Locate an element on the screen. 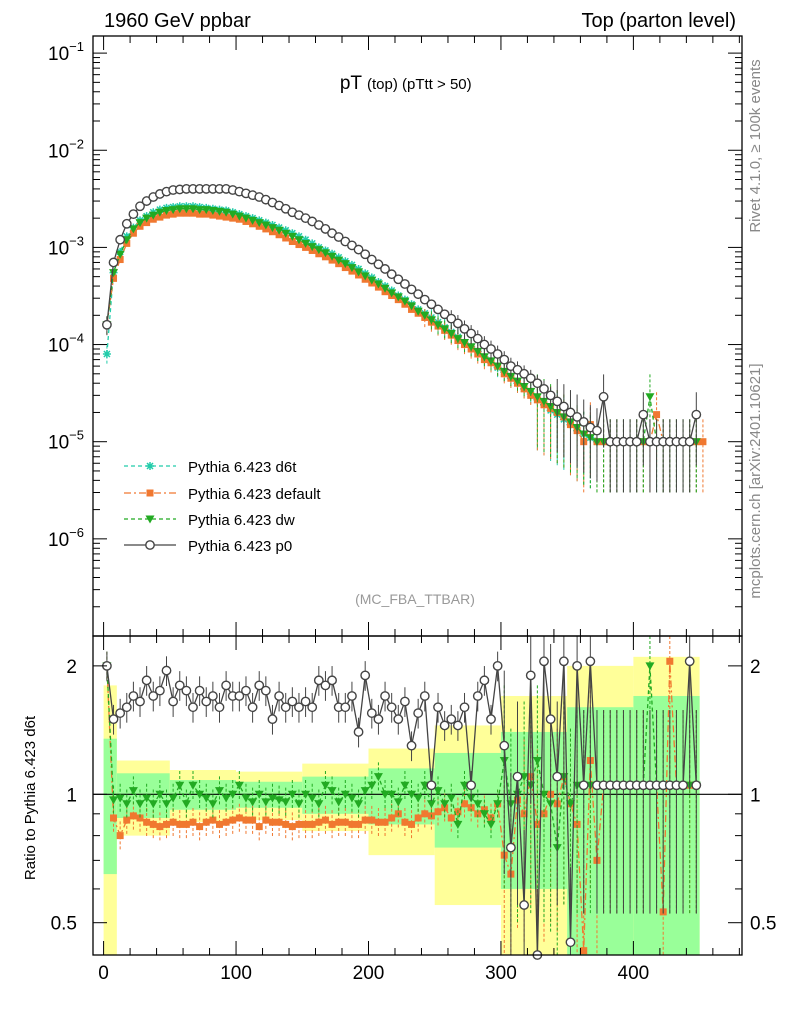  ratio-axis-label: Ratio to Pythia 6.423 d6t is located at coordinates (30, 797).